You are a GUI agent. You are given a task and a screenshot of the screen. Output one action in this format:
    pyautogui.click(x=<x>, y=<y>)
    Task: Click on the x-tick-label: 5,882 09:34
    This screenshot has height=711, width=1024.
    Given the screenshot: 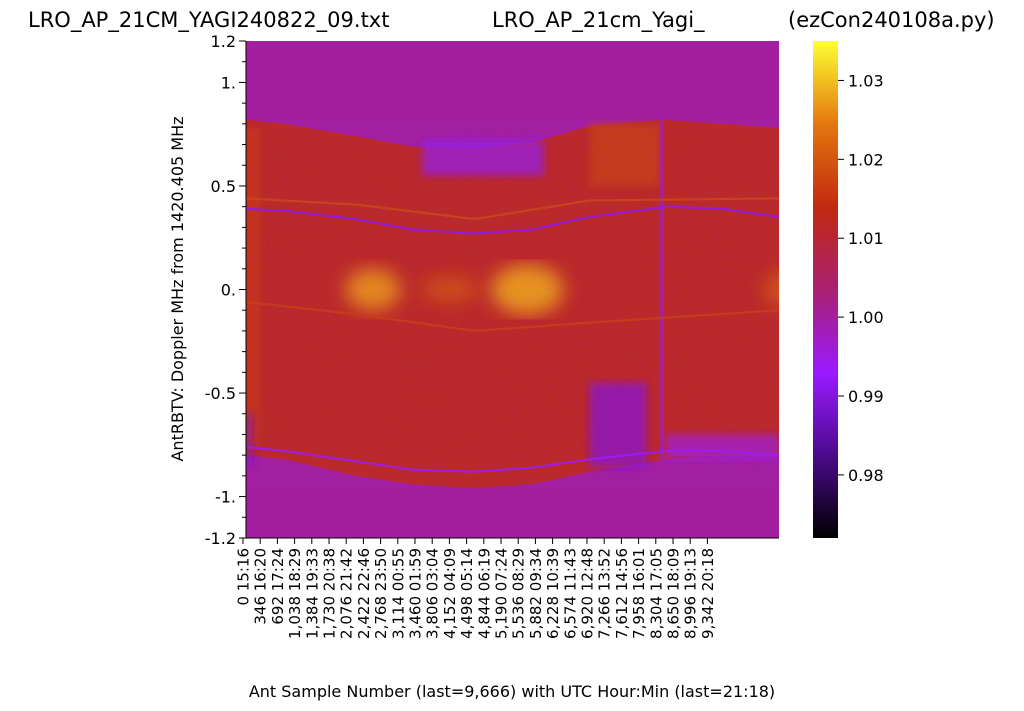 What is the action you would take?
    pyautogui.click(x=536, y=593)
    